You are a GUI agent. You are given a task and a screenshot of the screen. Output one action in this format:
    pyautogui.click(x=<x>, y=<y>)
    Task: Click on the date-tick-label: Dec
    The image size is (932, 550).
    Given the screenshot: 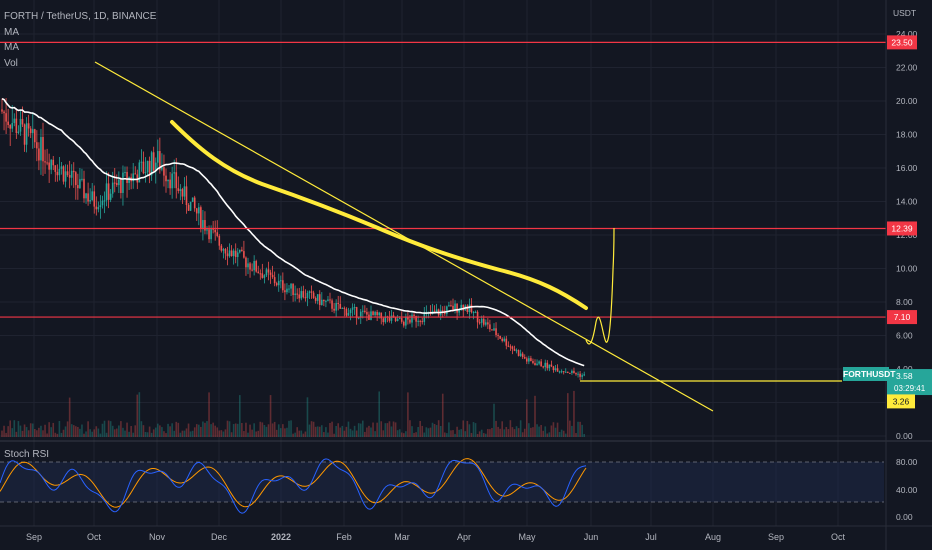 What is the action you would take?
    pyautogui.click(x=219, y=537)
    